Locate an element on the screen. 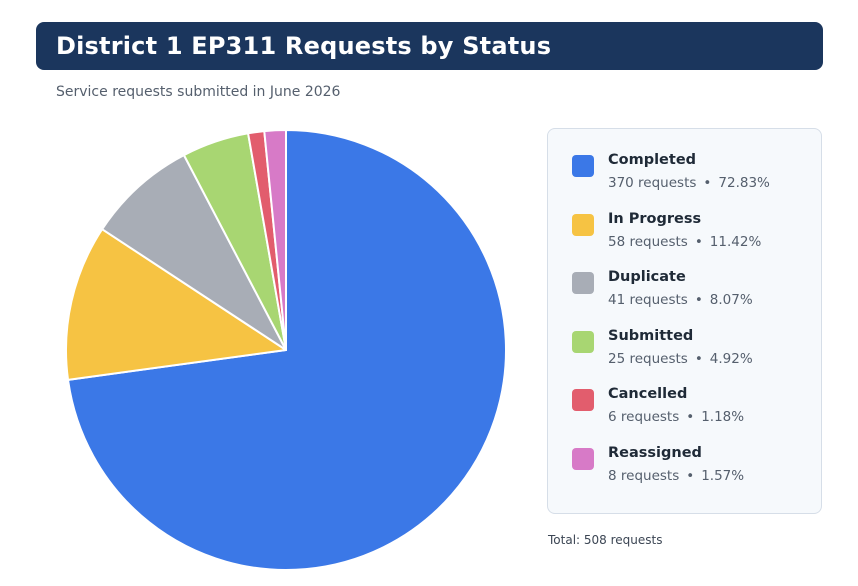 The width and height of the screenshot is (858, 586). legend-item-in-progress: In Progress 58 requests • 11.42% is located at coordinates (696, 239).